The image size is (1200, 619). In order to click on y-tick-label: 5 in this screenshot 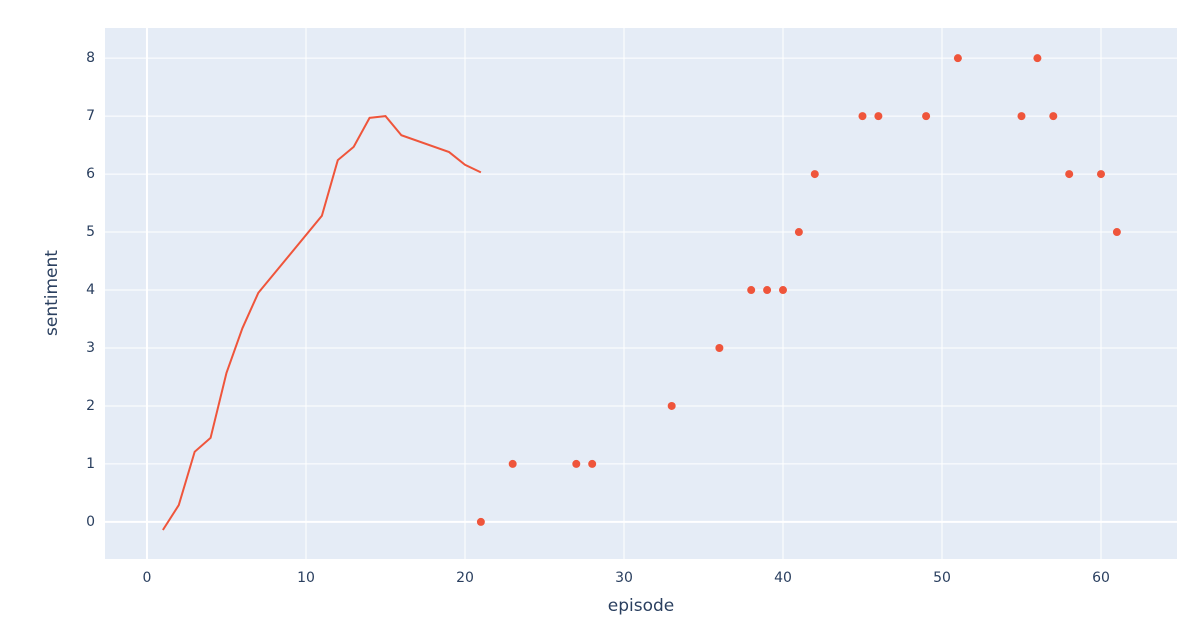, I will do `click(90, 232)`.